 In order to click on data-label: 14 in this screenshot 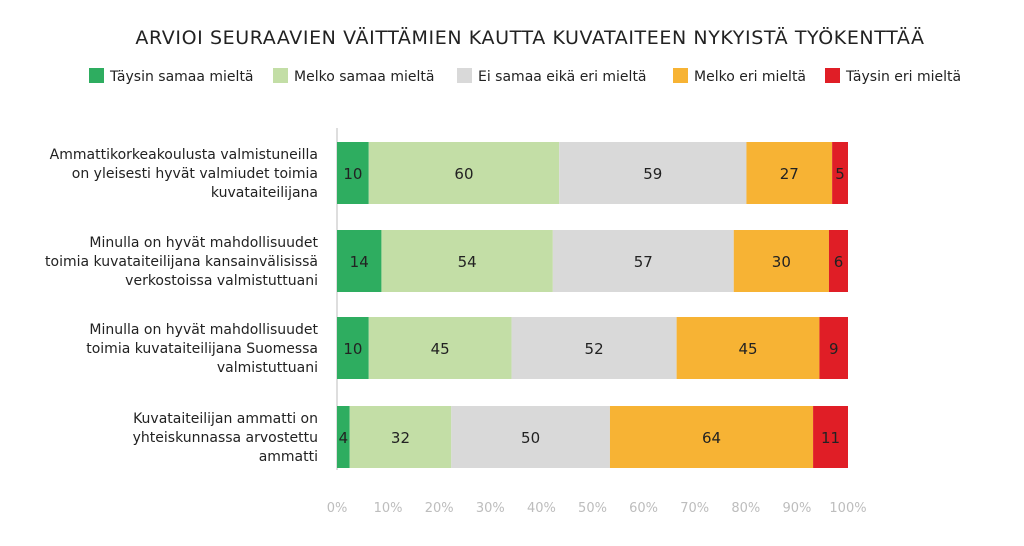, I will do `click(359, 262)`.